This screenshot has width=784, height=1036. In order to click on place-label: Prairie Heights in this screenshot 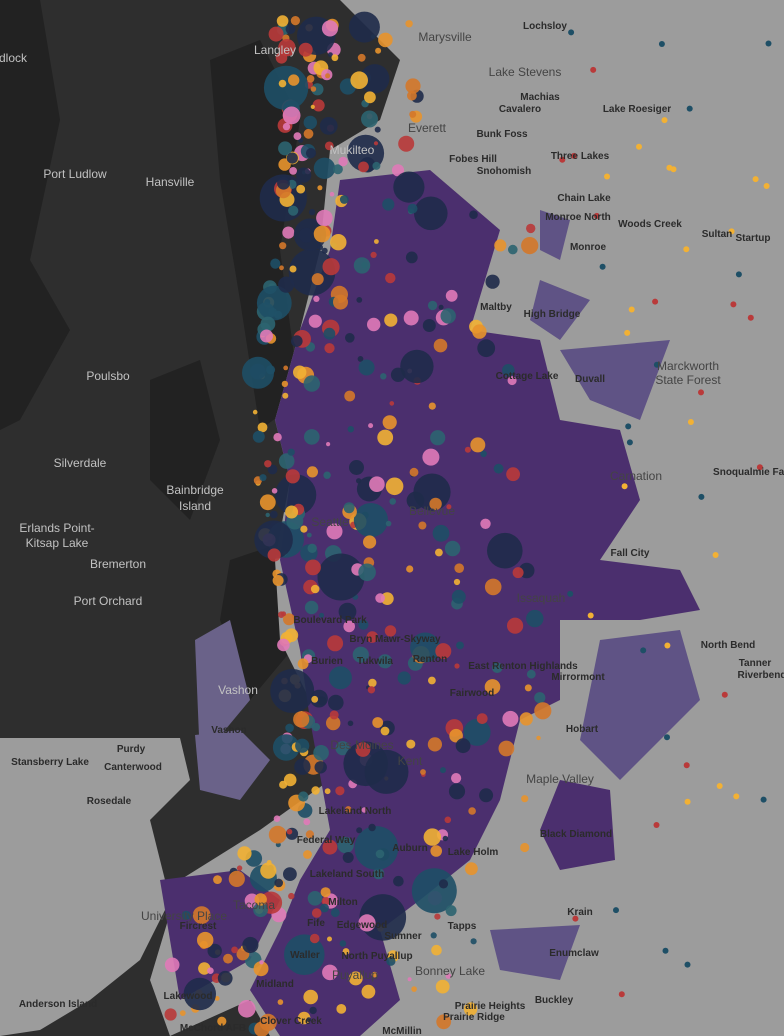, I will do `click(490, 1006)`.